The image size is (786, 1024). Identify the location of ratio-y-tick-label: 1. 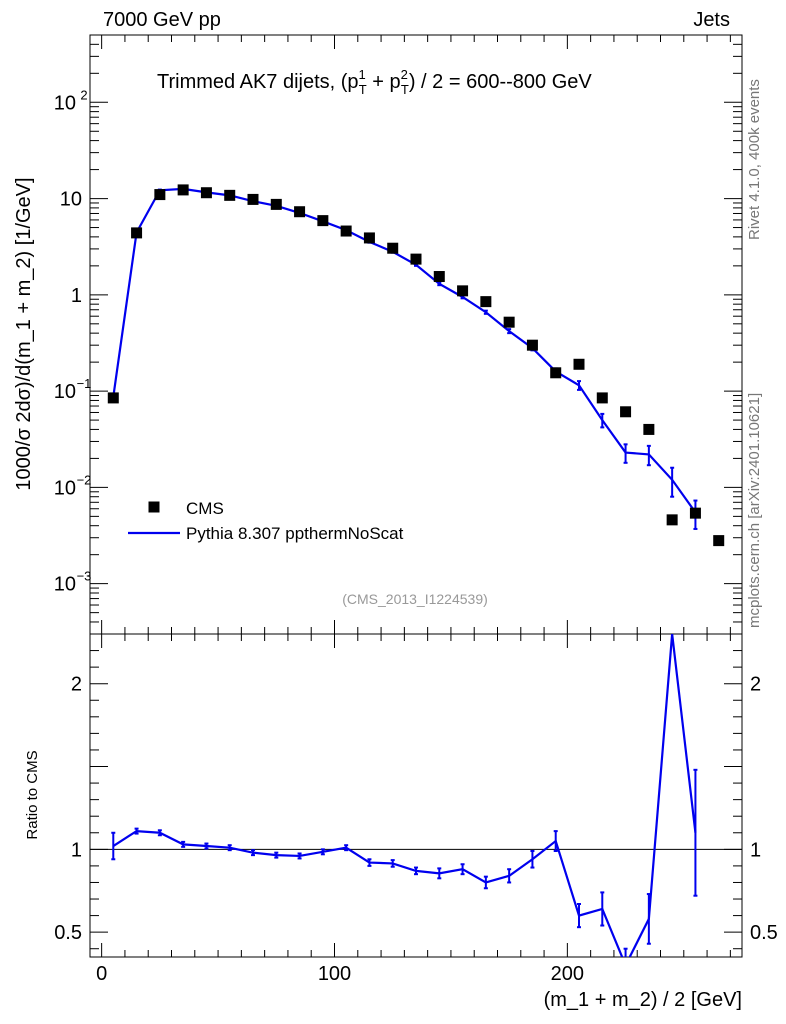
(76, 850).